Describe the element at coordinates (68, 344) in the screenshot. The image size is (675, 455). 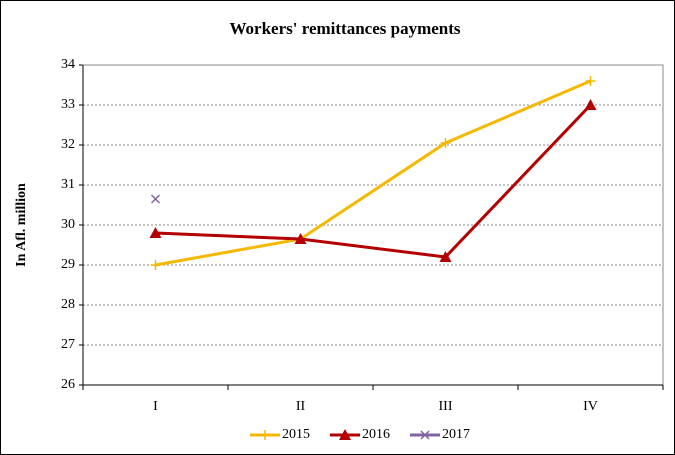
I see `y-tick-label: 27` at that location.